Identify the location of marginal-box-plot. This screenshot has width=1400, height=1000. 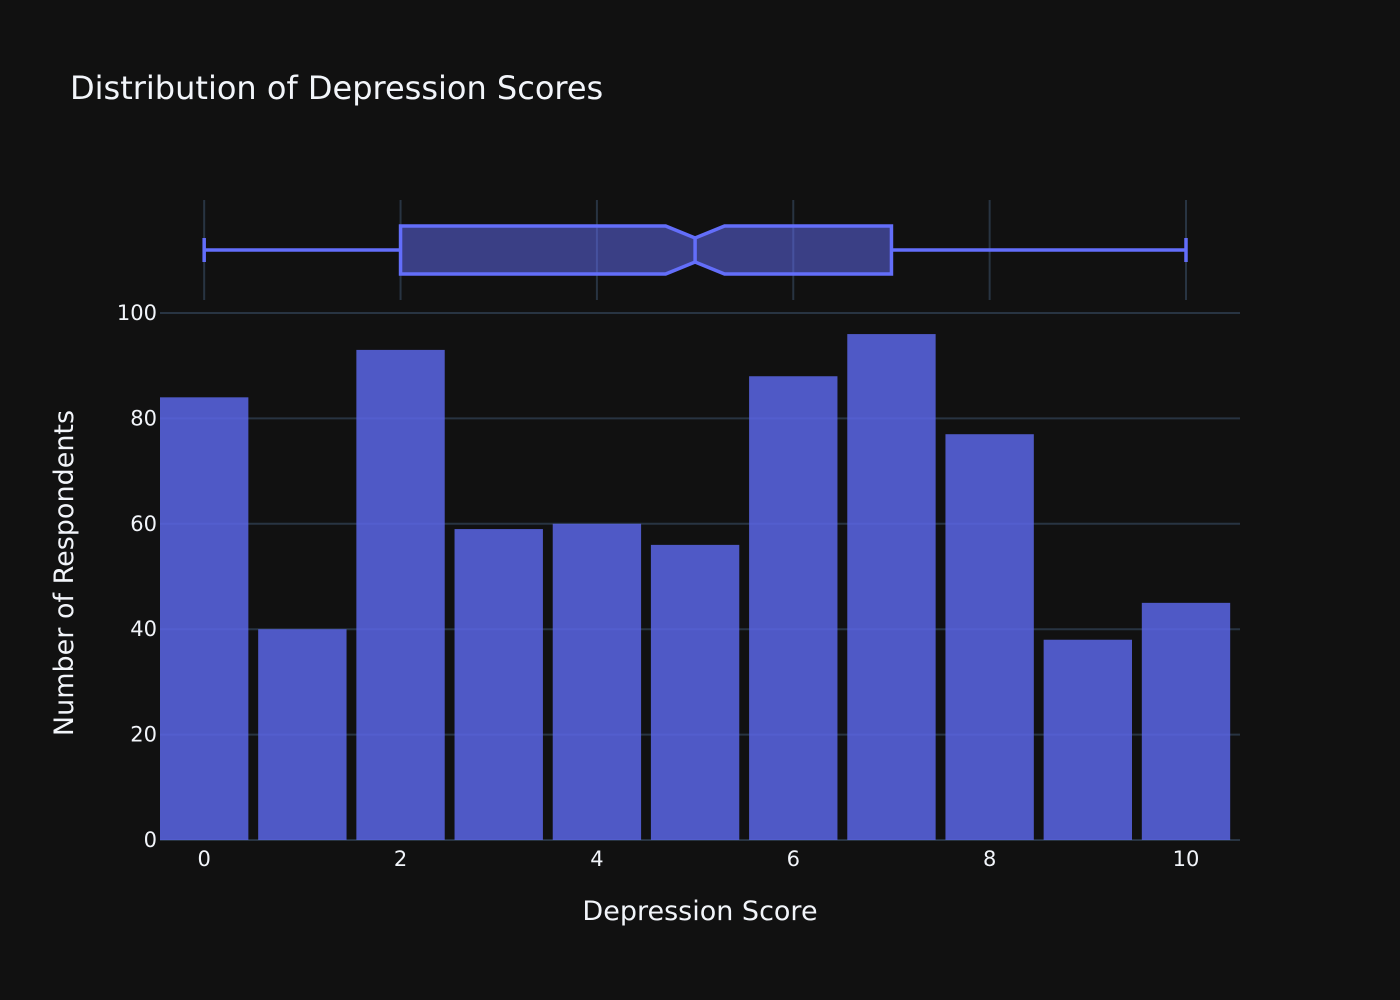
(695, 250).